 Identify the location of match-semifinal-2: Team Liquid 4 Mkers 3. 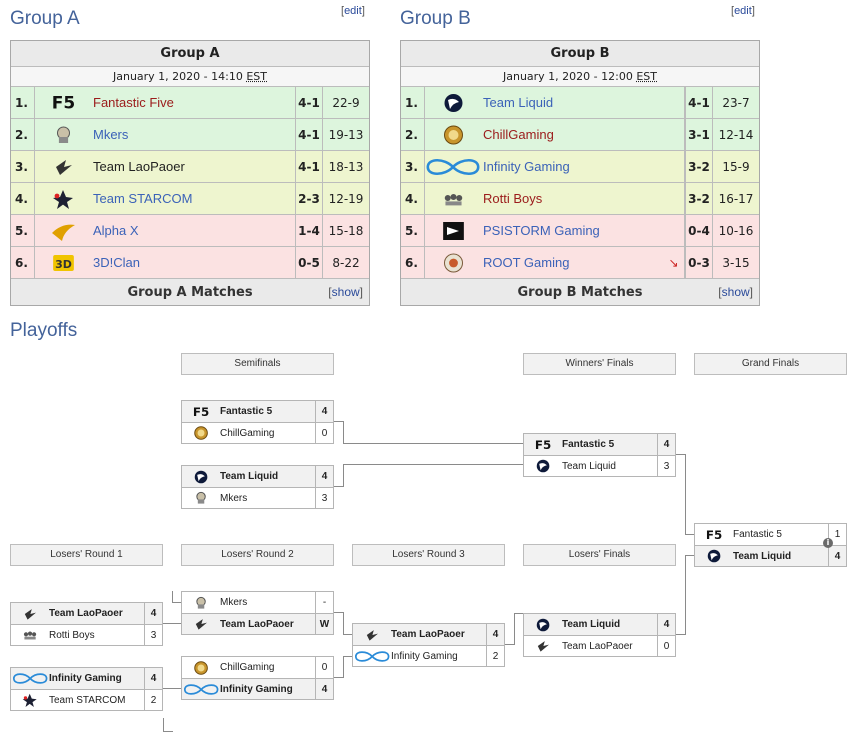
(257, 487).